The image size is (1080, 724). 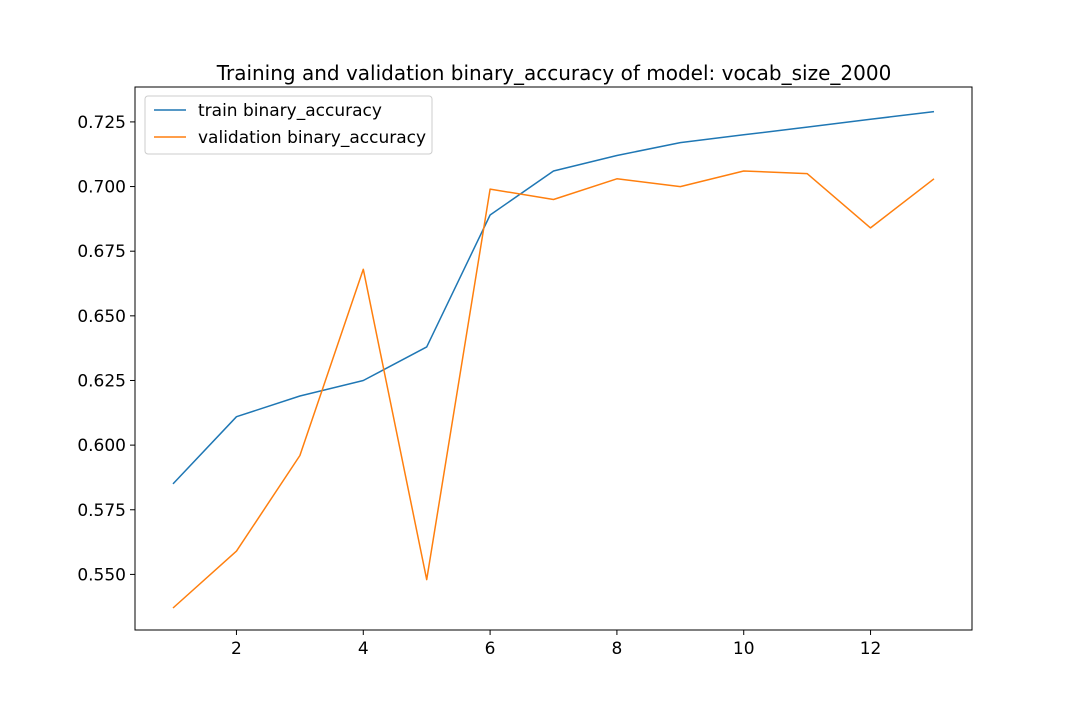 I want to click on y-tick-label: 0.675, so click(x=101, y=252).